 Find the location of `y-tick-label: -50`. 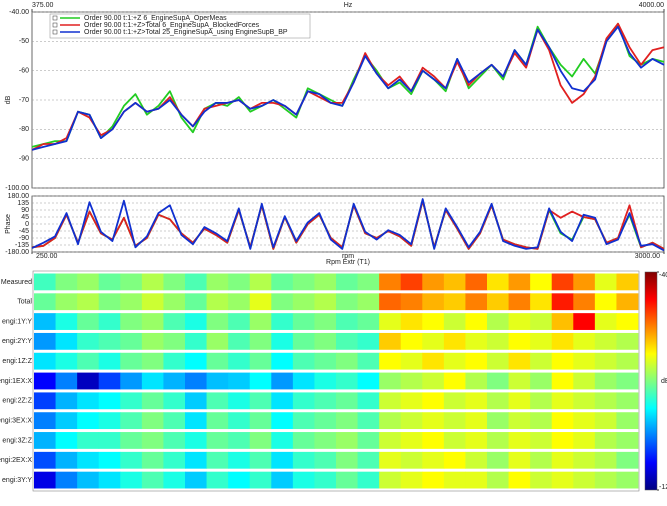

y-tick-label: -50 is located at coordinates (24, 41).